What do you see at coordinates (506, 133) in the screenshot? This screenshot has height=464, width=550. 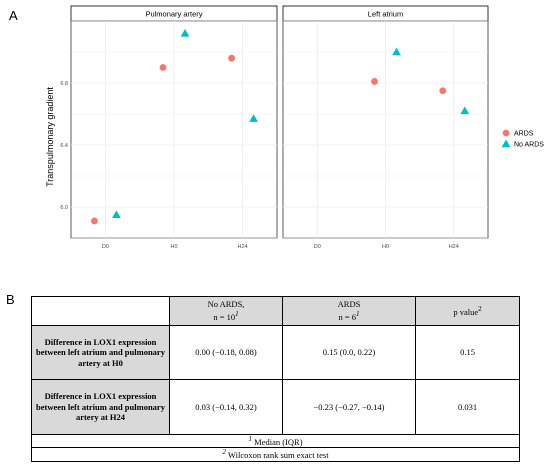 I see `legend-key-ards` at bounding box center [506, 133].